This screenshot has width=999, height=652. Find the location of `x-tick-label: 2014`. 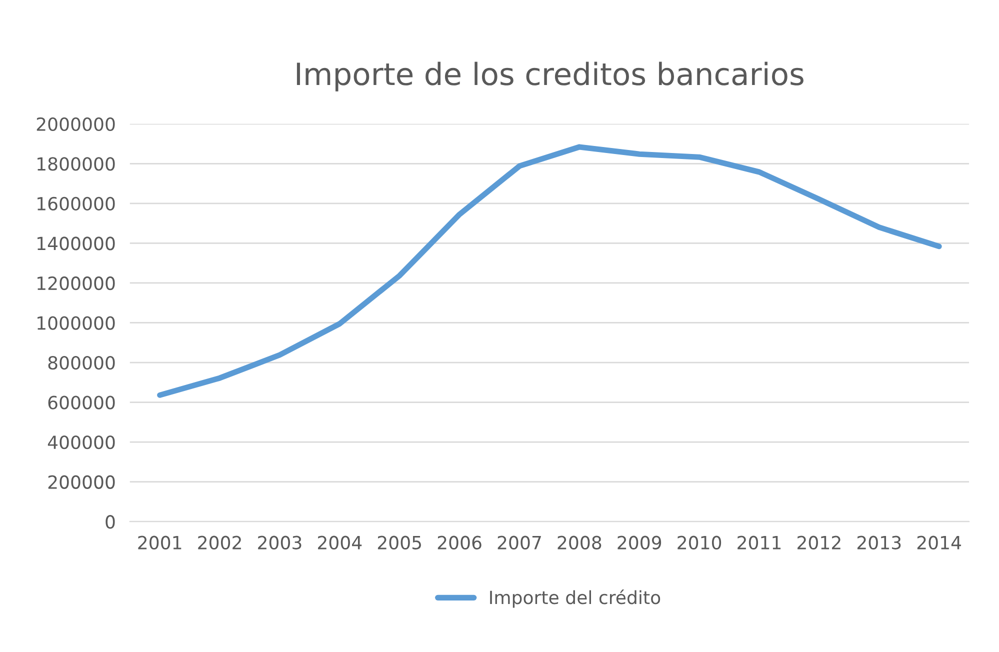

x-tick-label: 2014 is located at coordinates (939, 543).